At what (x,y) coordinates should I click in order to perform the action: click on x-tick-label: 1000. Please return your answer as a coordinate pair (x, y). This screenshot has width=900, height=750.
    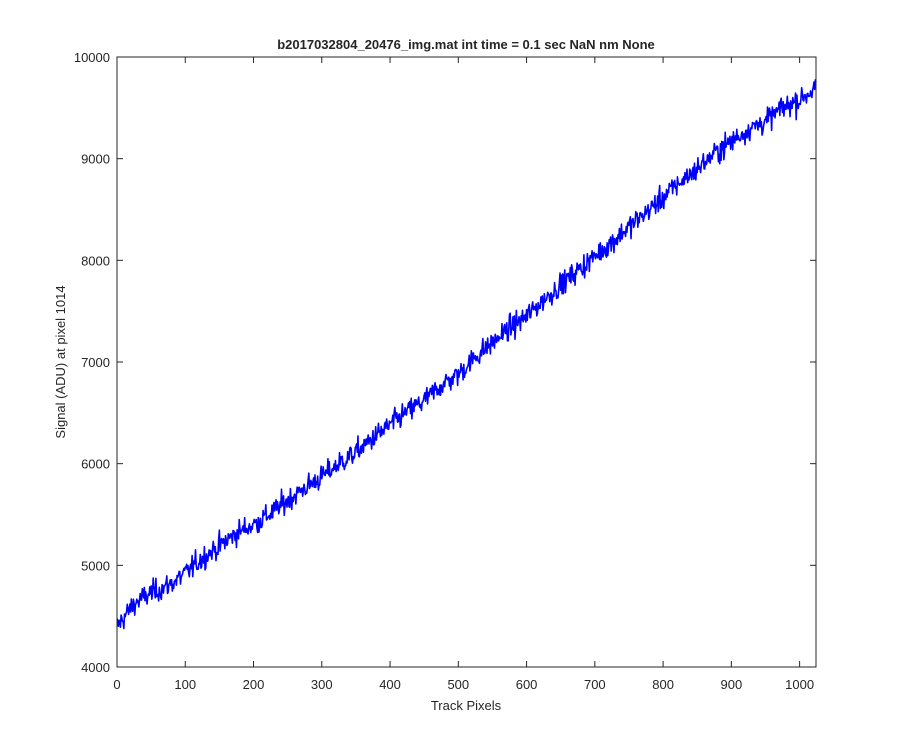
    Looking at the image, I should click on (799, 684).